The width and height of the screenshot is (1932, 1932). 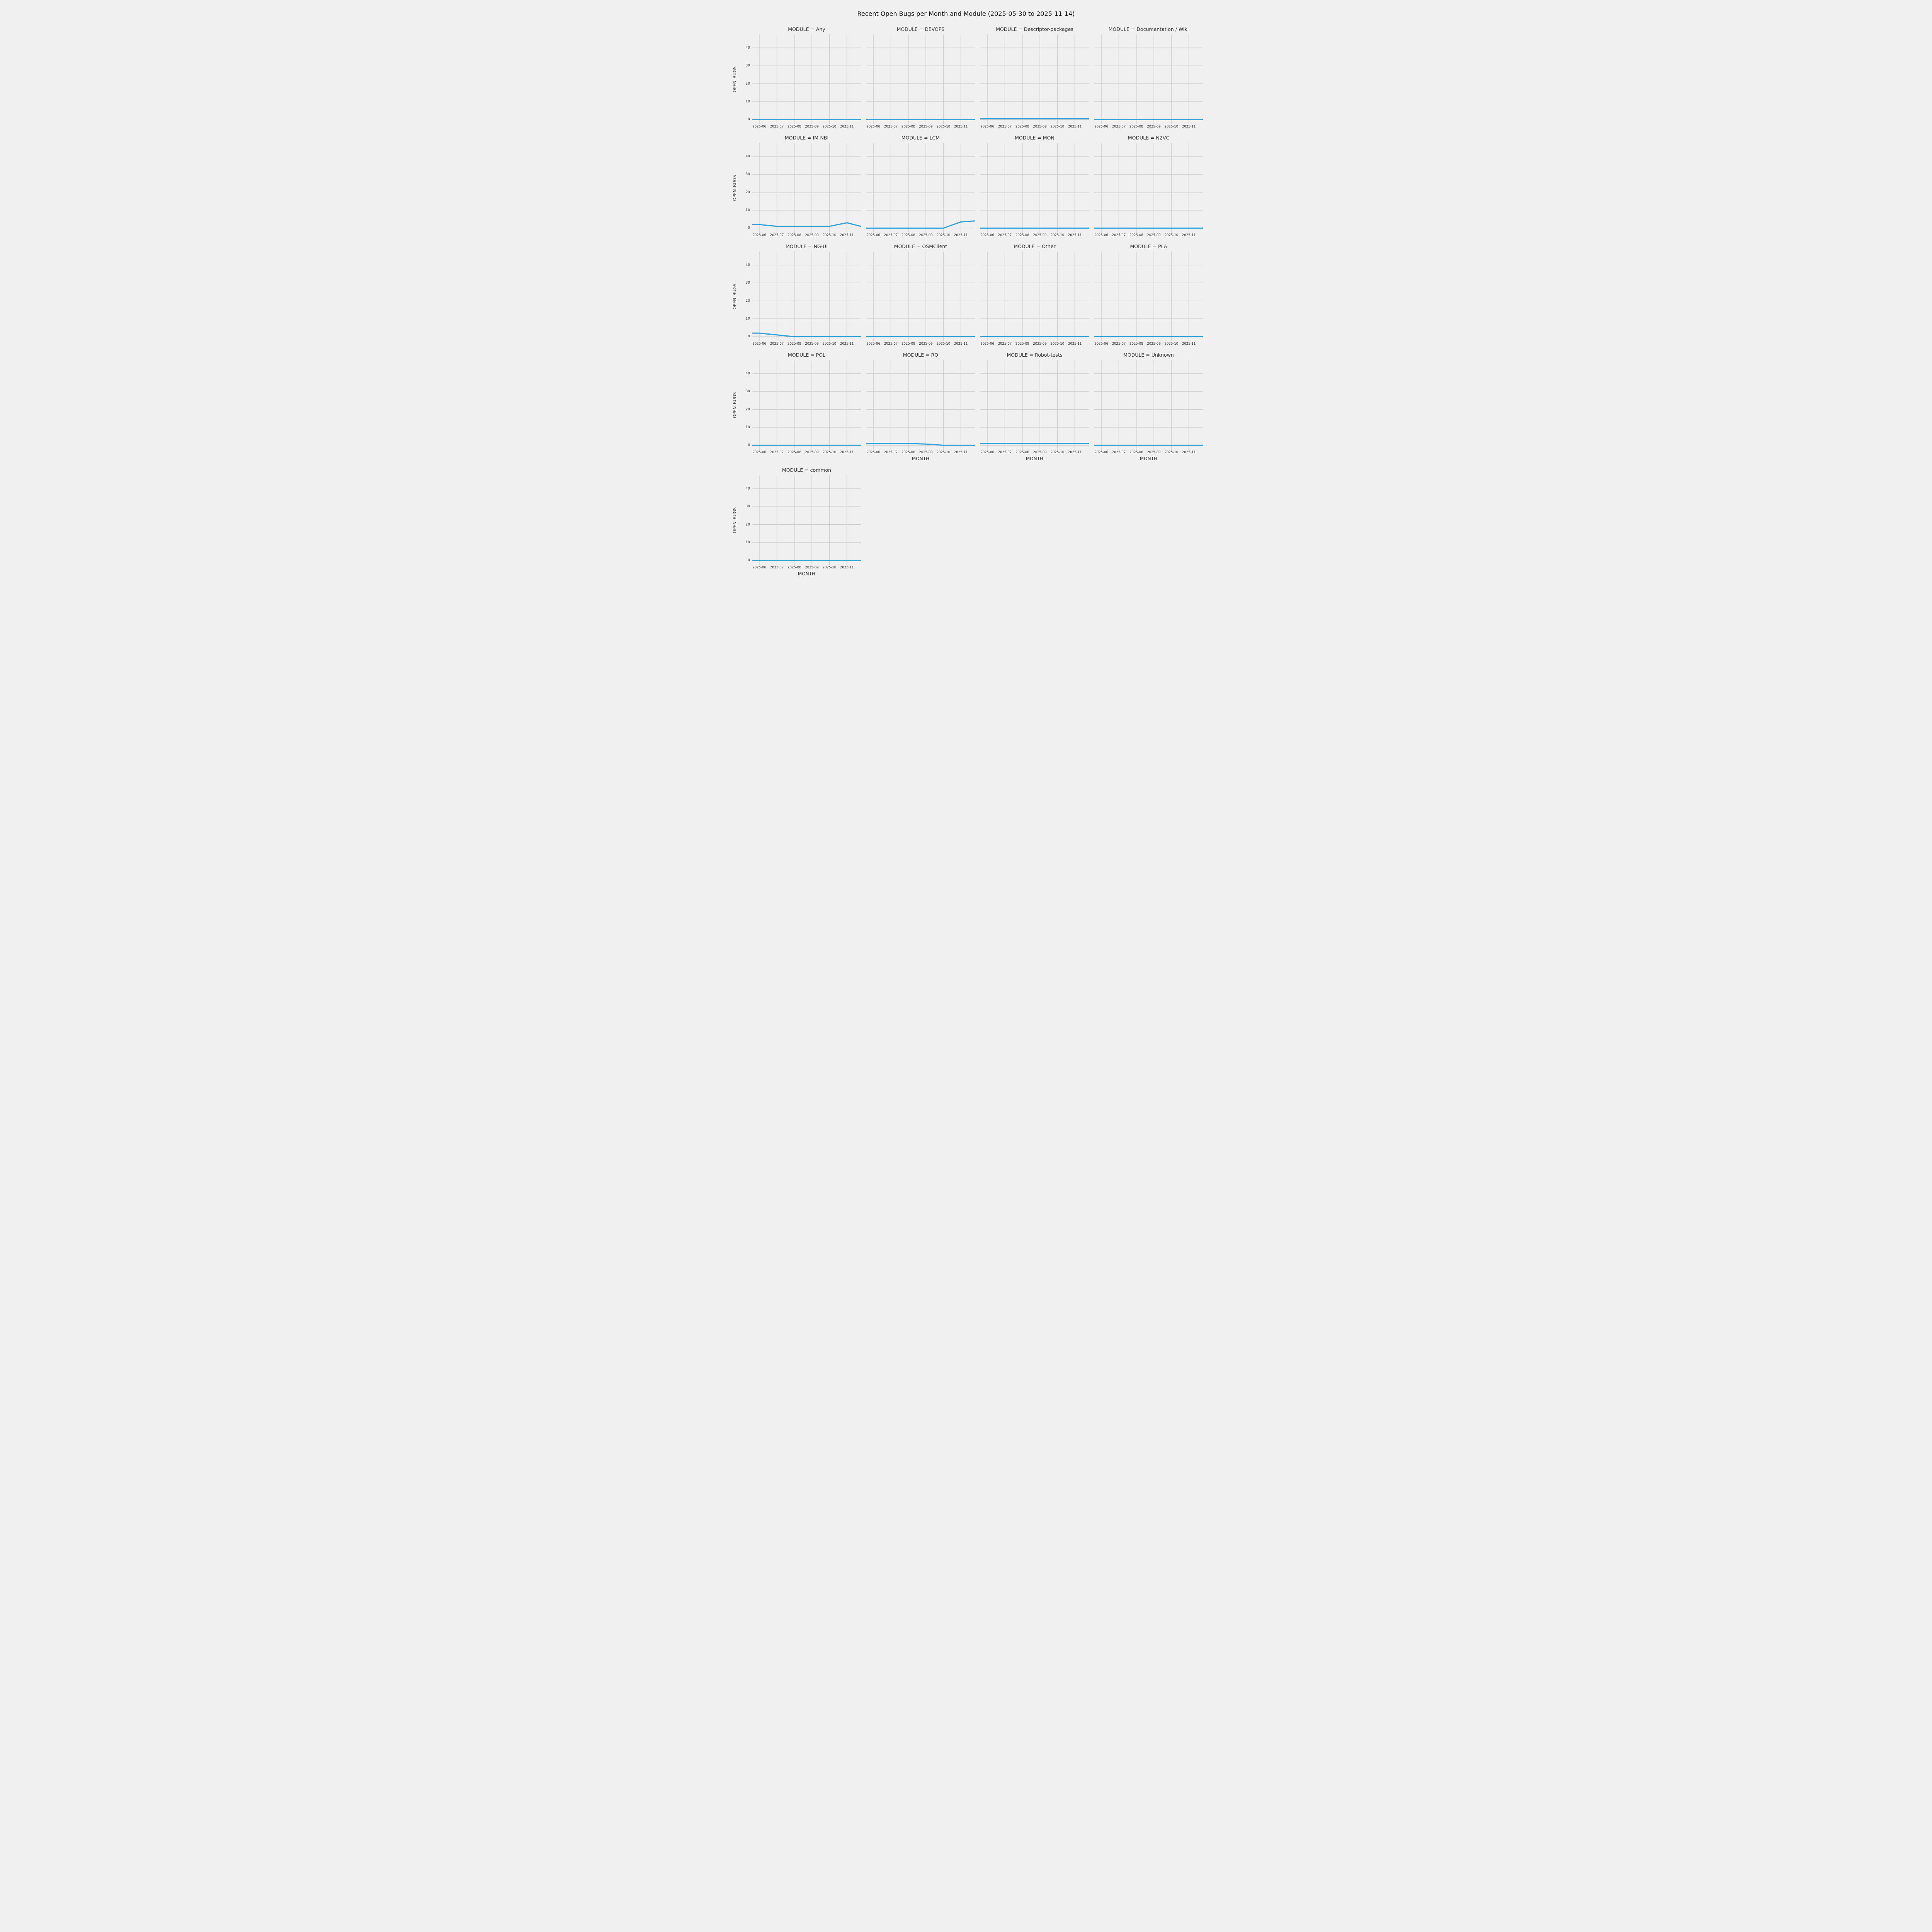 What do you see at coordinates (807, 355) in the screenshot?
I see `facet-title: MODULE = POL` at bounding box center [807, 355].